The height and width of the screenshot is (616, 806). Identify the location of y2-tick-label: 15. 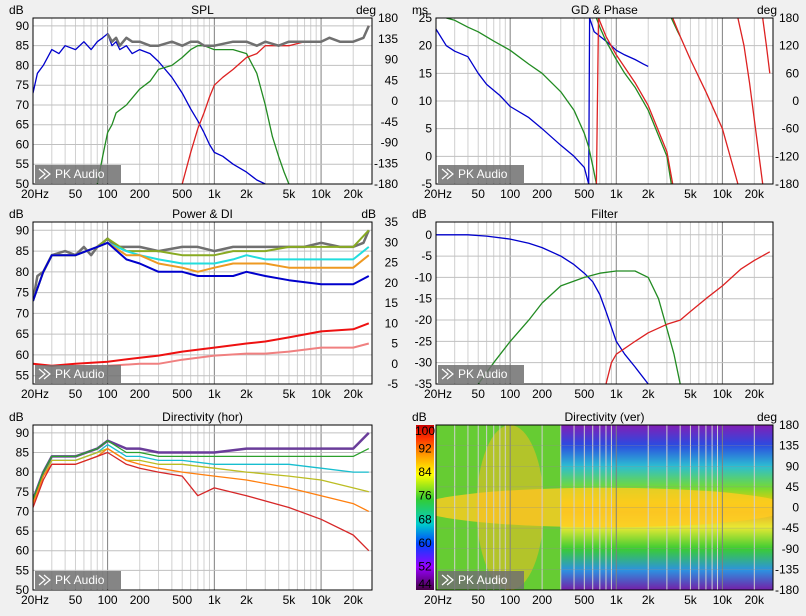
(392, 303).